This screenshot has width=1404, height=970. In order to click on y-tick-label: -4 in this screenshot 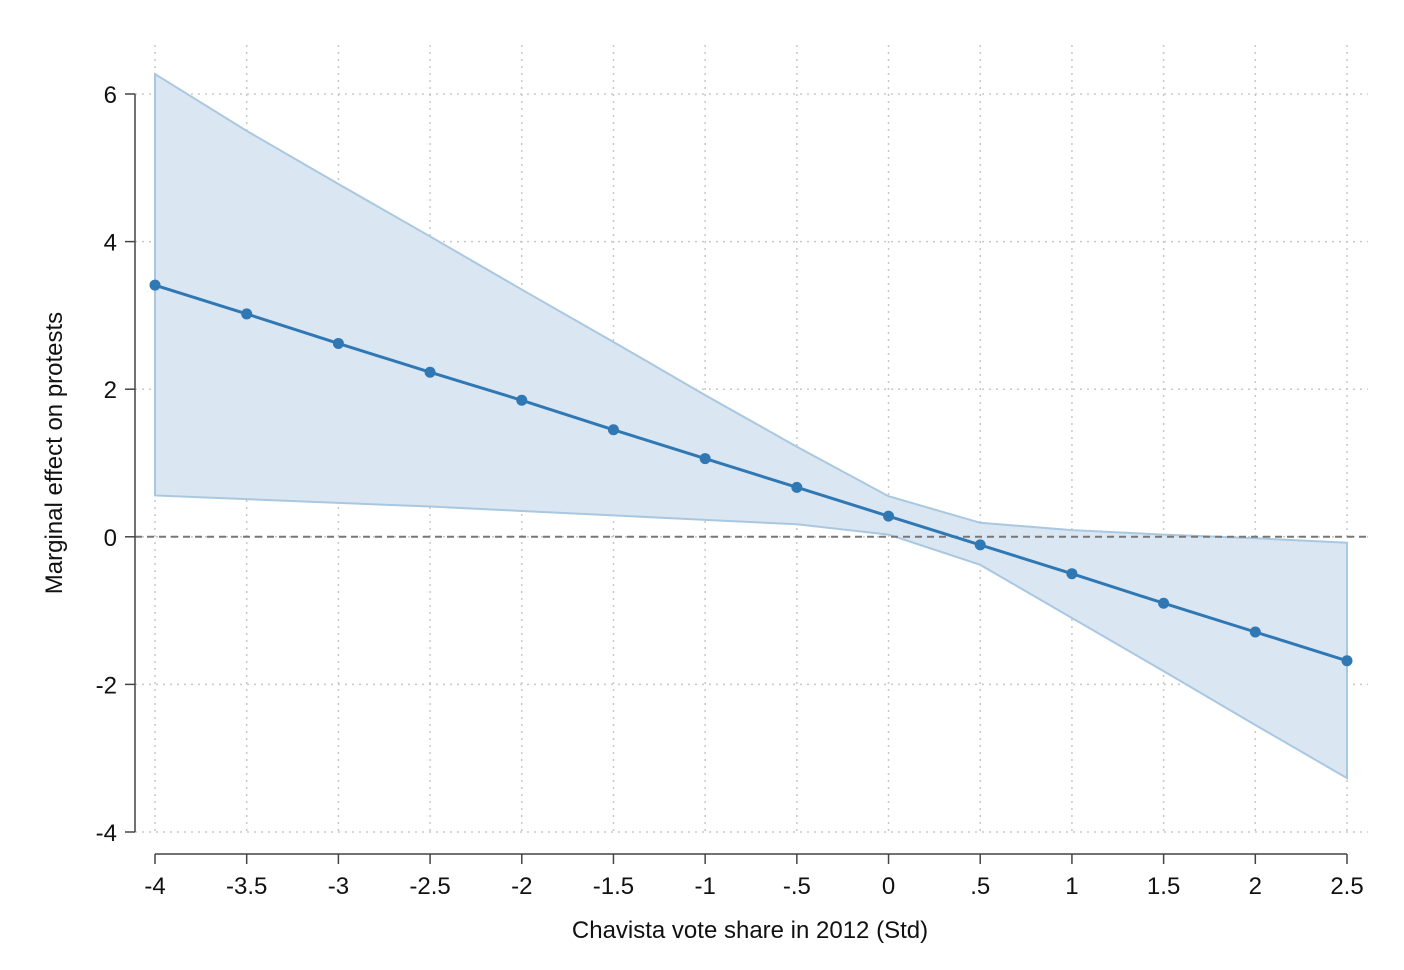, I will do `click(106, 833)`.